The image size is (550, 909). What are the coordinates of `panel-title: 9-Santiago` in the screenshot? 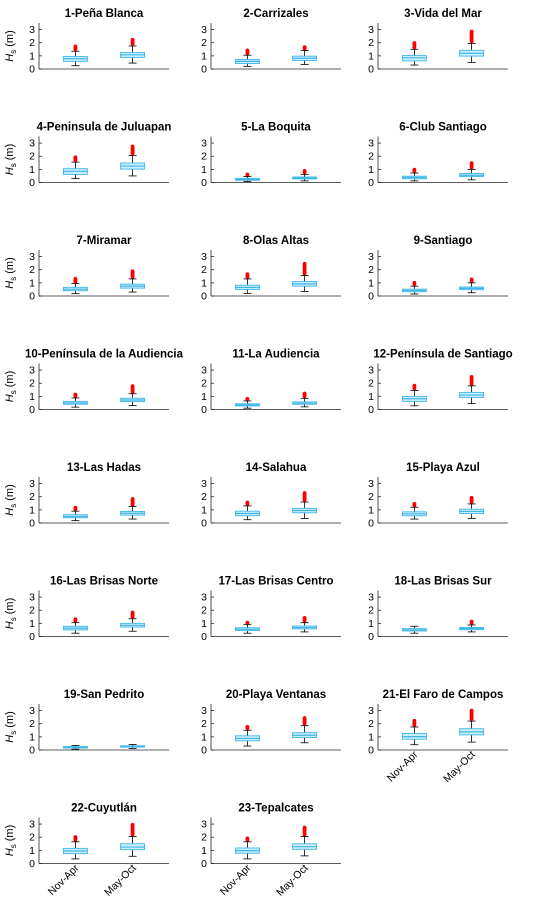 It's located at (443, 241).